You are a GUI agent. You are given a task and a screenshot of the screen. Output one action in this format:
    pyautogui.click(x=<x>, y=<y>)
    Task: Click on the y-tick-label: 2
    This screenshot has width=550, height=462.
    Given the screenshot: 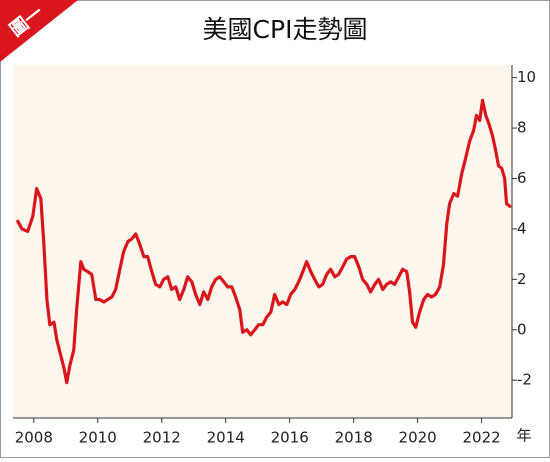 What is the action you would take?
    pyautogui.click(x=522, y=279)
    